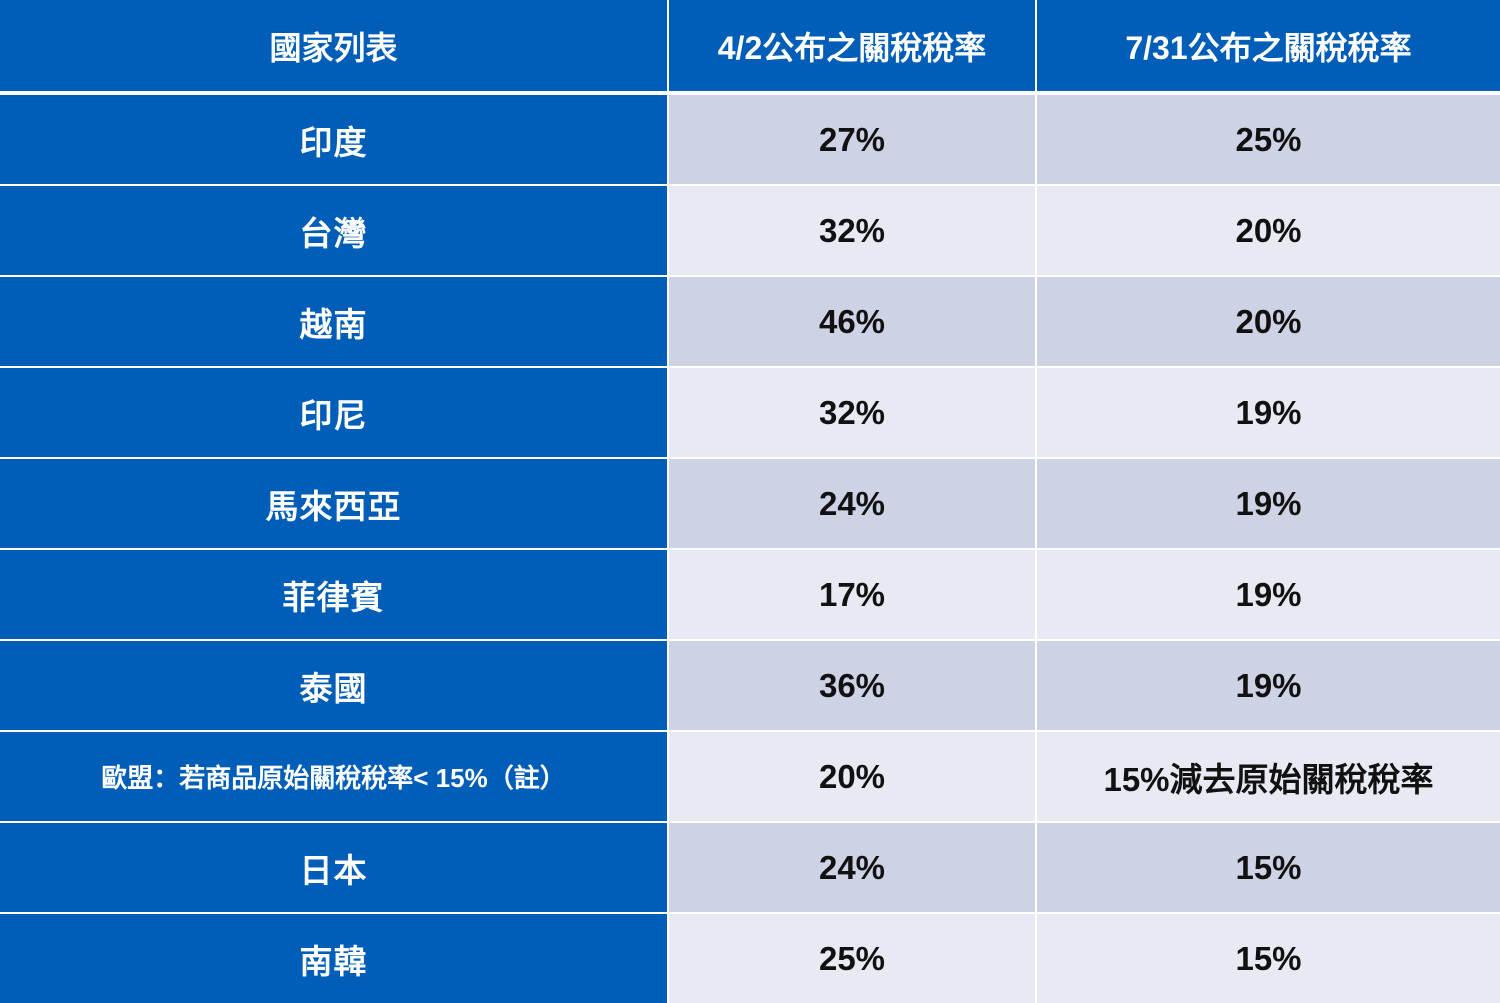 The width and height of the screenshot is (1500, 1003). What do you see at coordinates (334, 958) in the screenshot?
I see `country-cell: 南韓` at bounding box center [334, 958].